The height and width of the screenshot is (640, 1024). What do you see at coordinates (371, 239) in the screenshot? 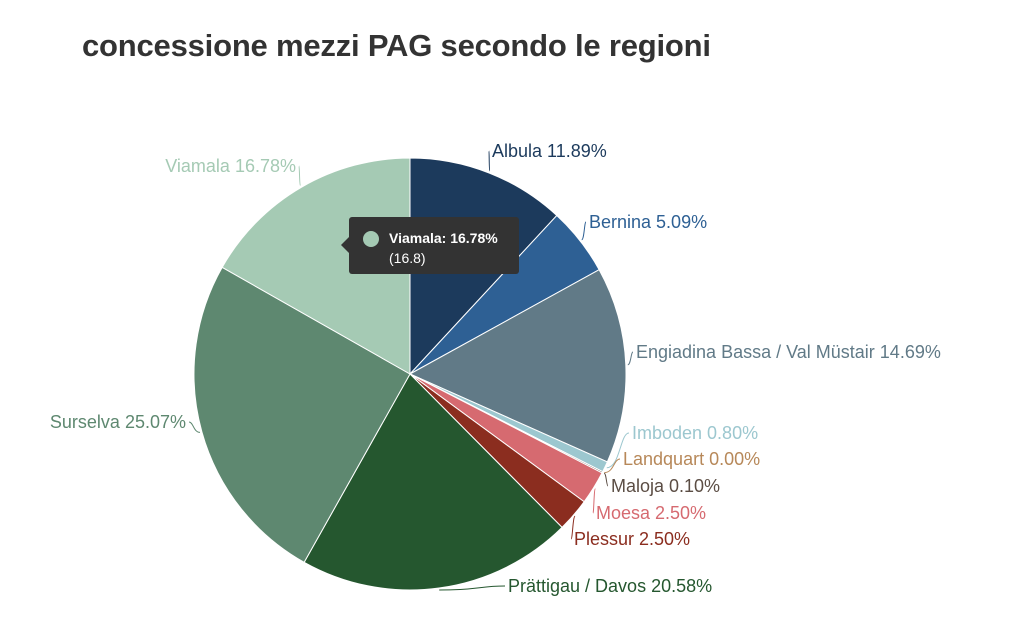
I see `tooltip-color-dot` at bounding box center [371, 239].